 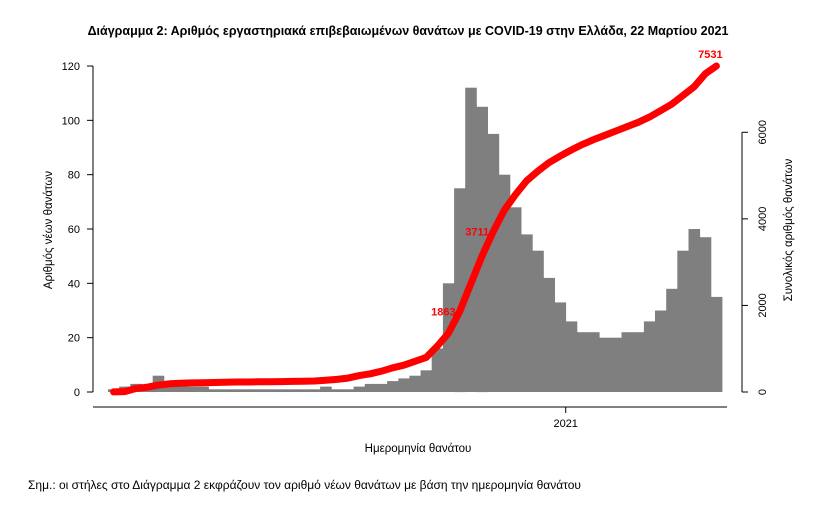 What do you see at coordinates (443, 312) in the screenshot?
I see `annotation-label: 1863` at bounding box center [443, 312].